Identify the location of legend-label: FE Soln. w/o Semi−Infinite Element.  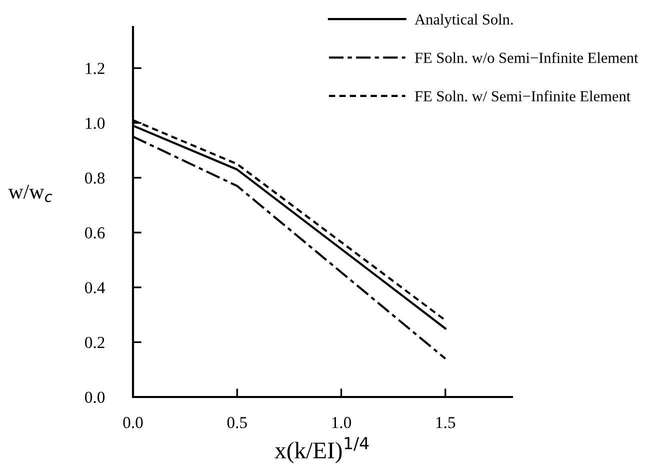
(526, 58).